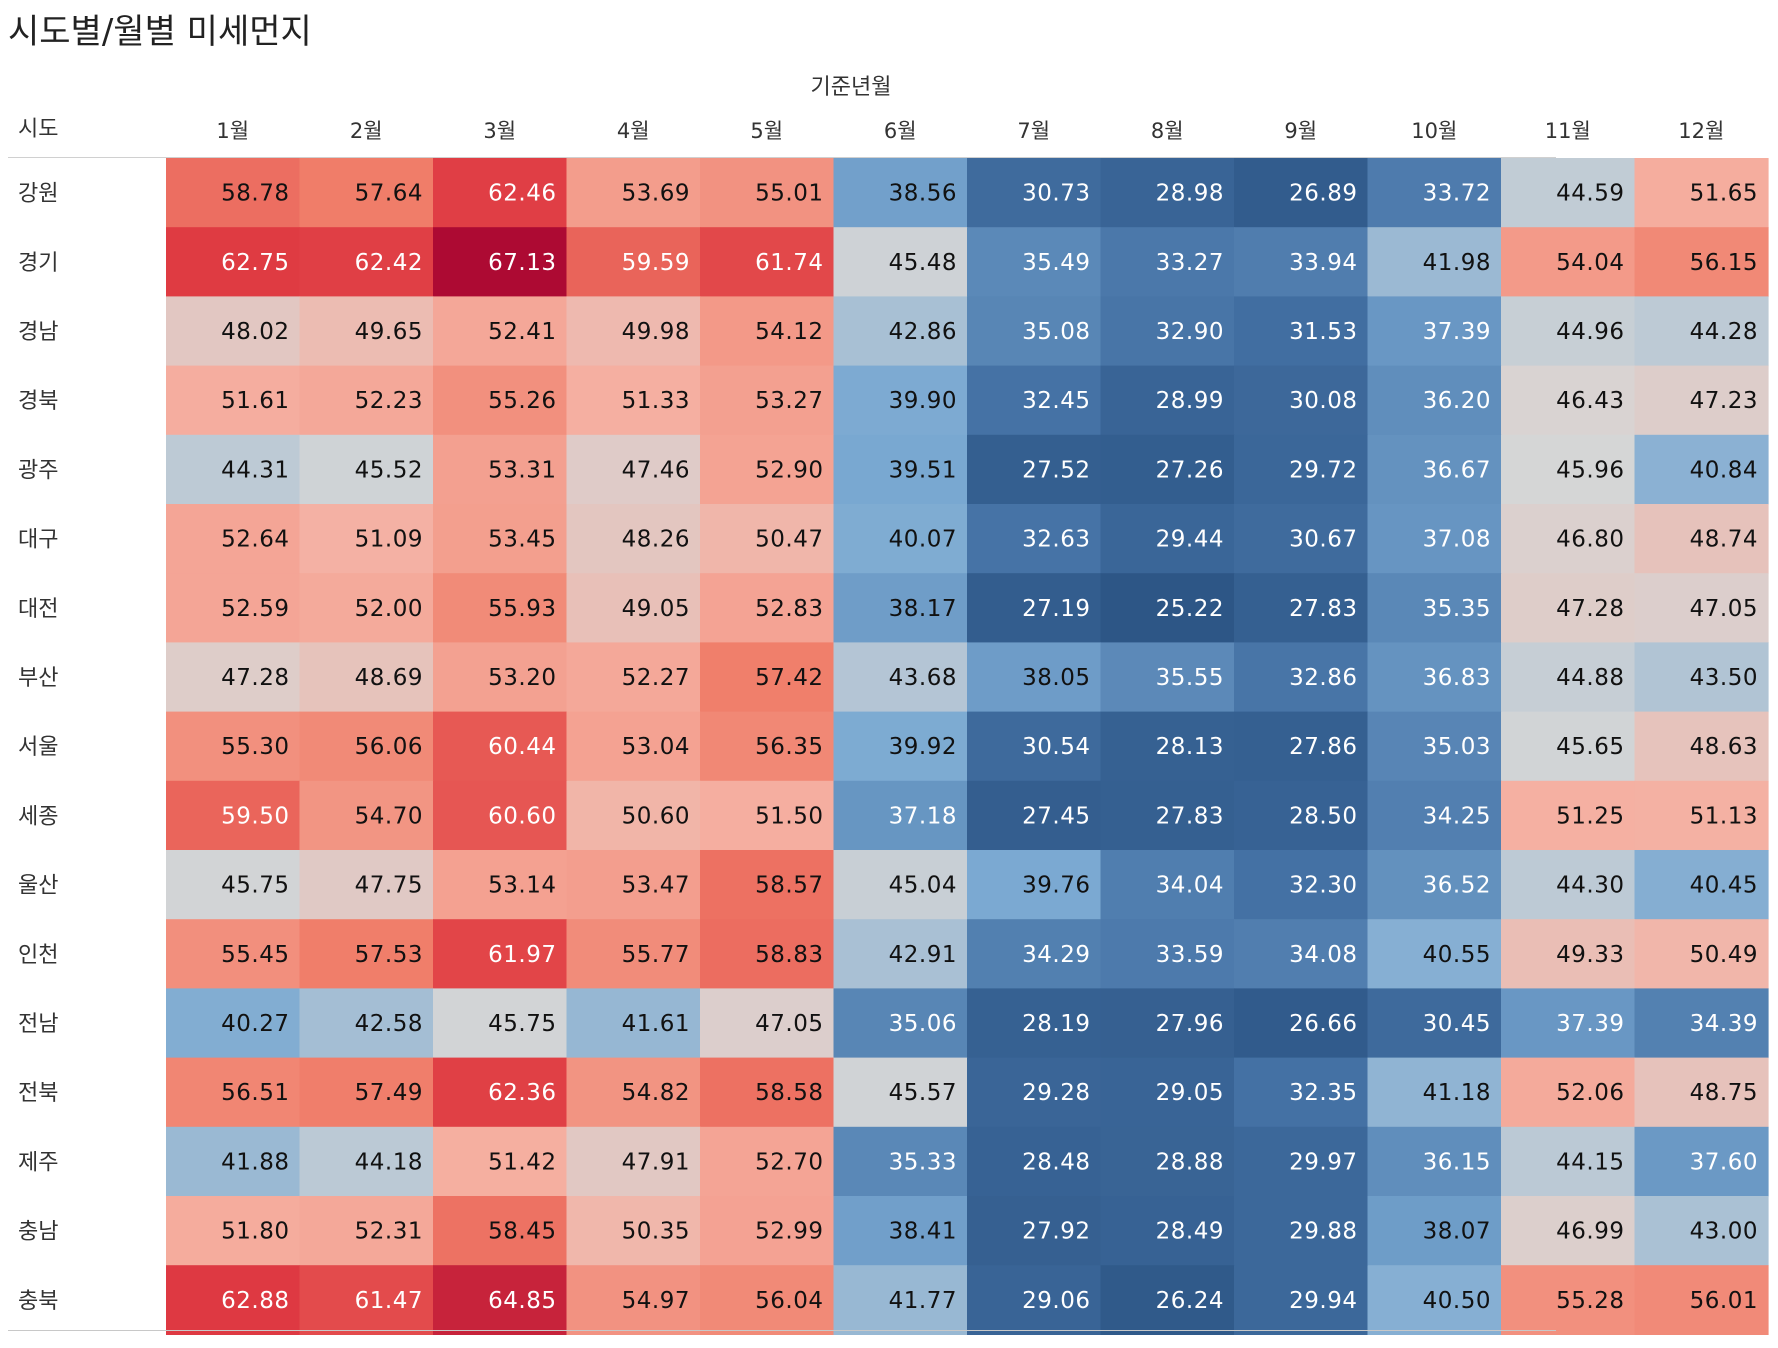 The height and width of the screenshot is (1348, 1778). I want to click on cell-value-label: 59.59, so click(656, 263).